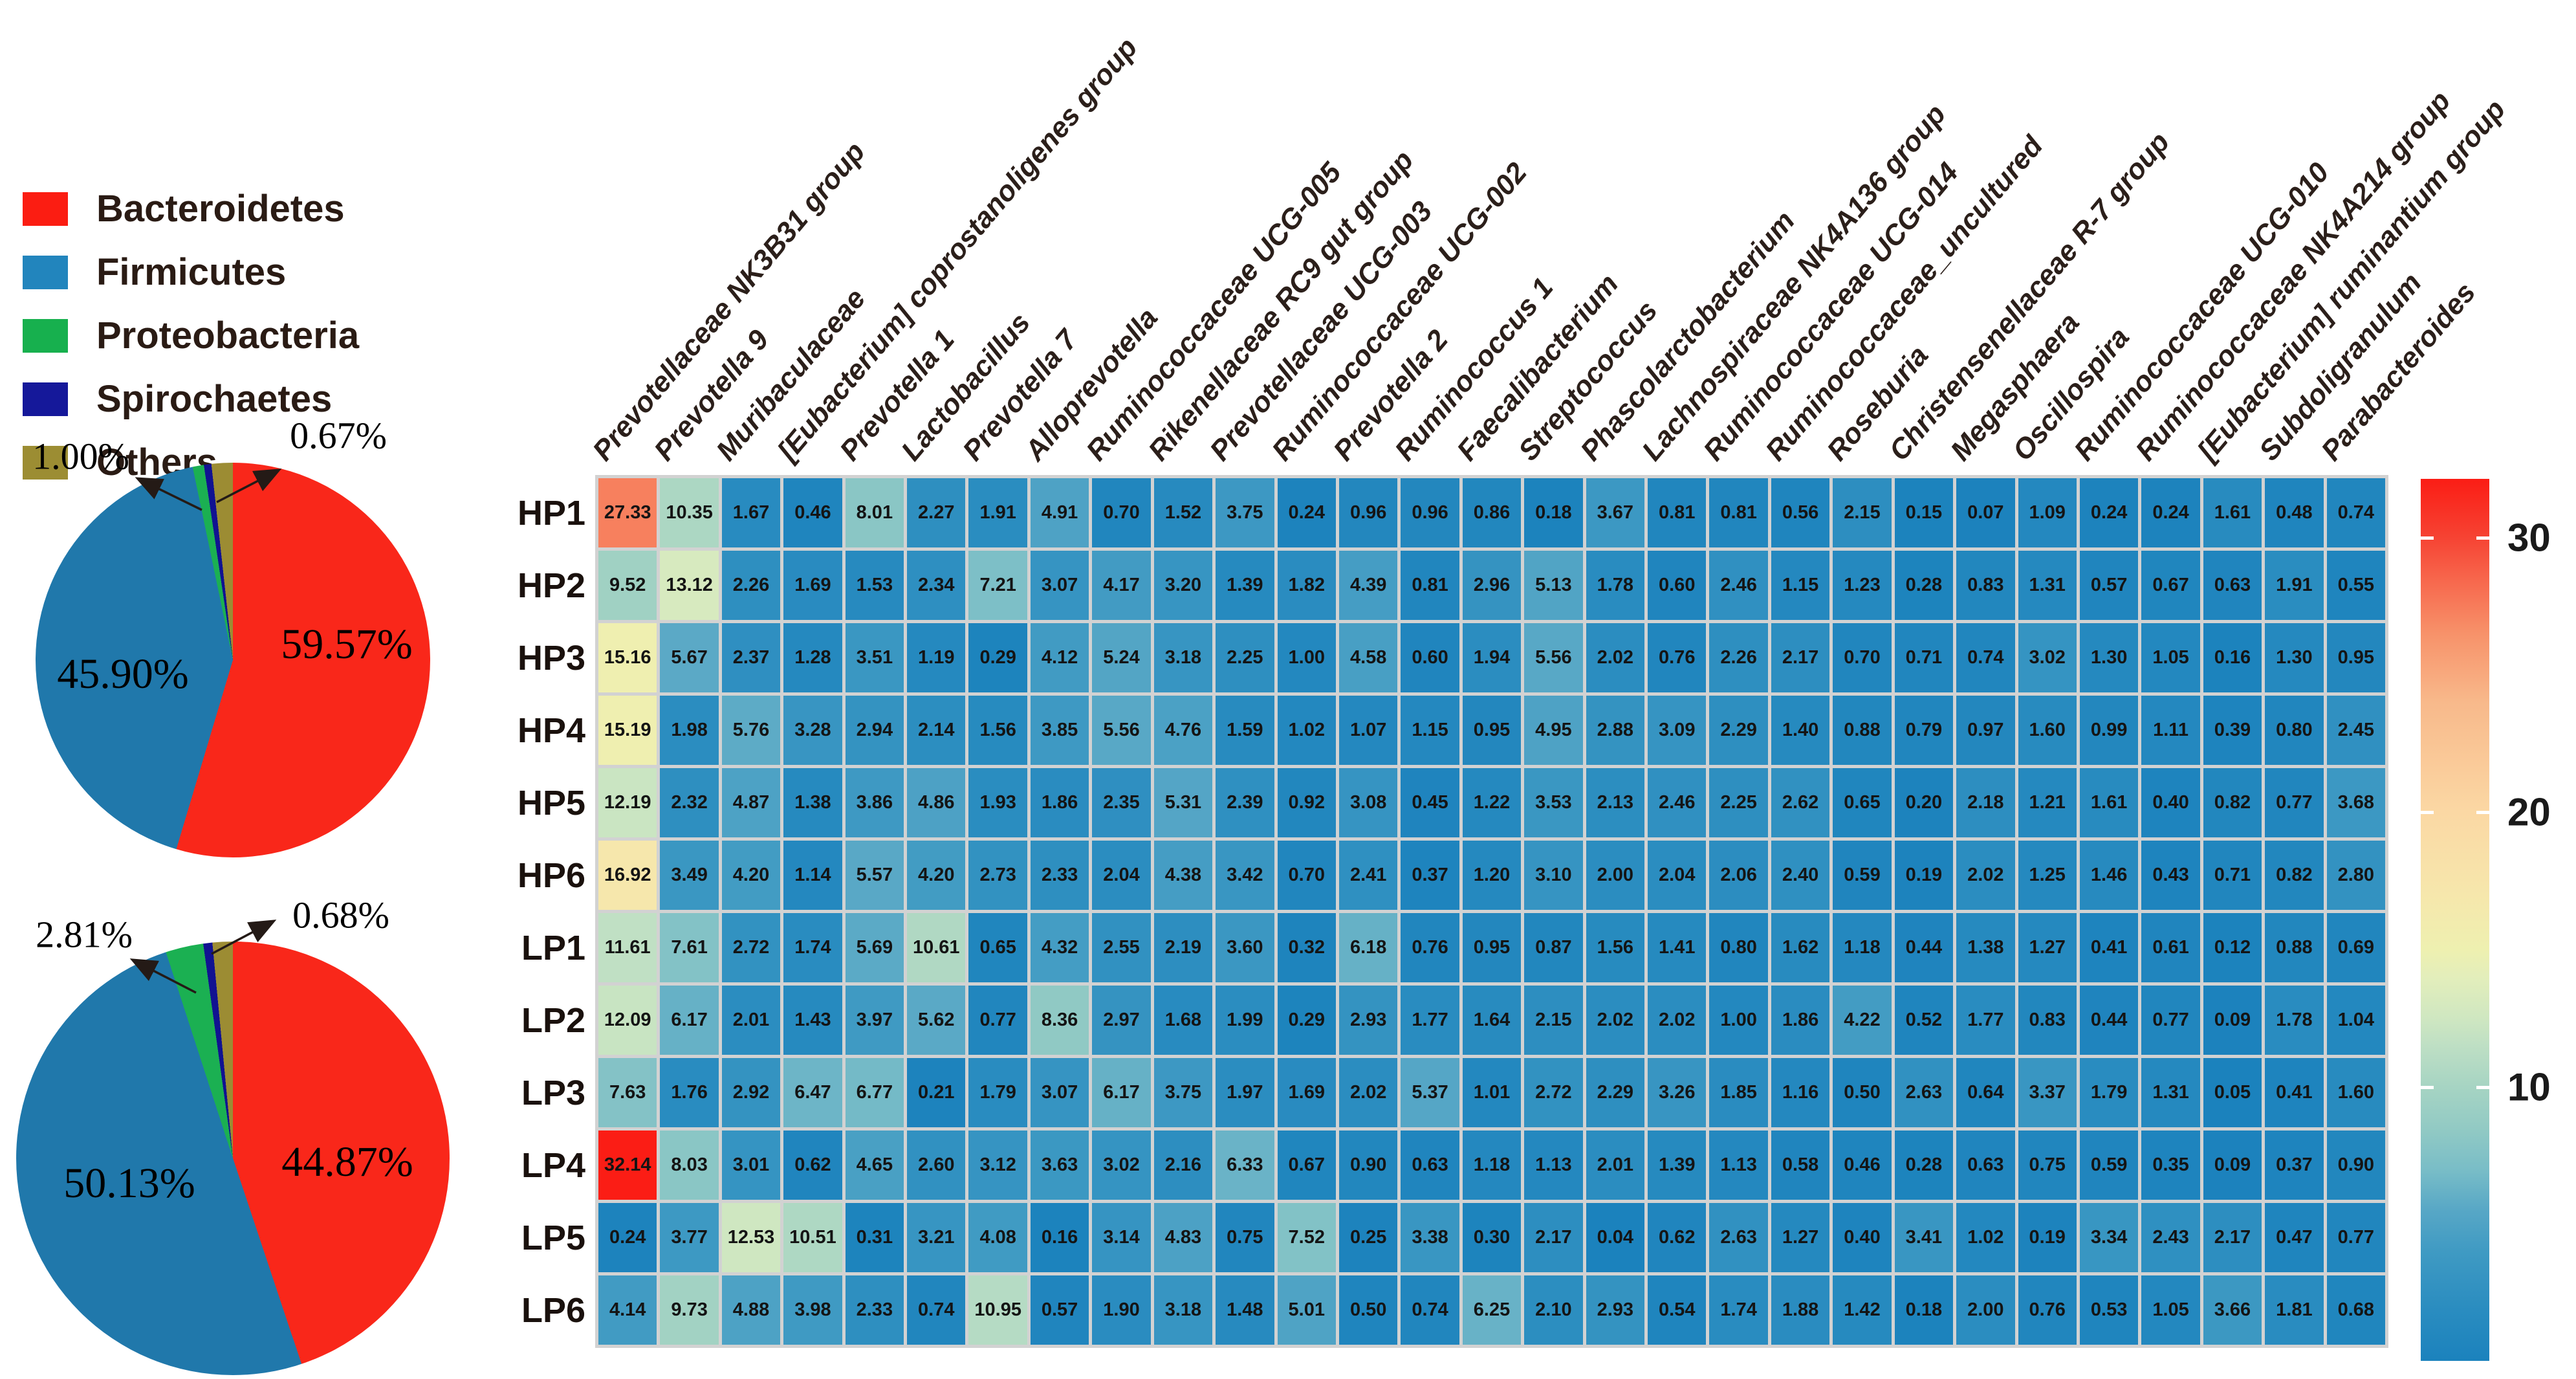  What do you see at coordinates (2047, 731) in the screenshot?
I see `heatmap-cell: 1.60` at bounding box center [2047, 731].